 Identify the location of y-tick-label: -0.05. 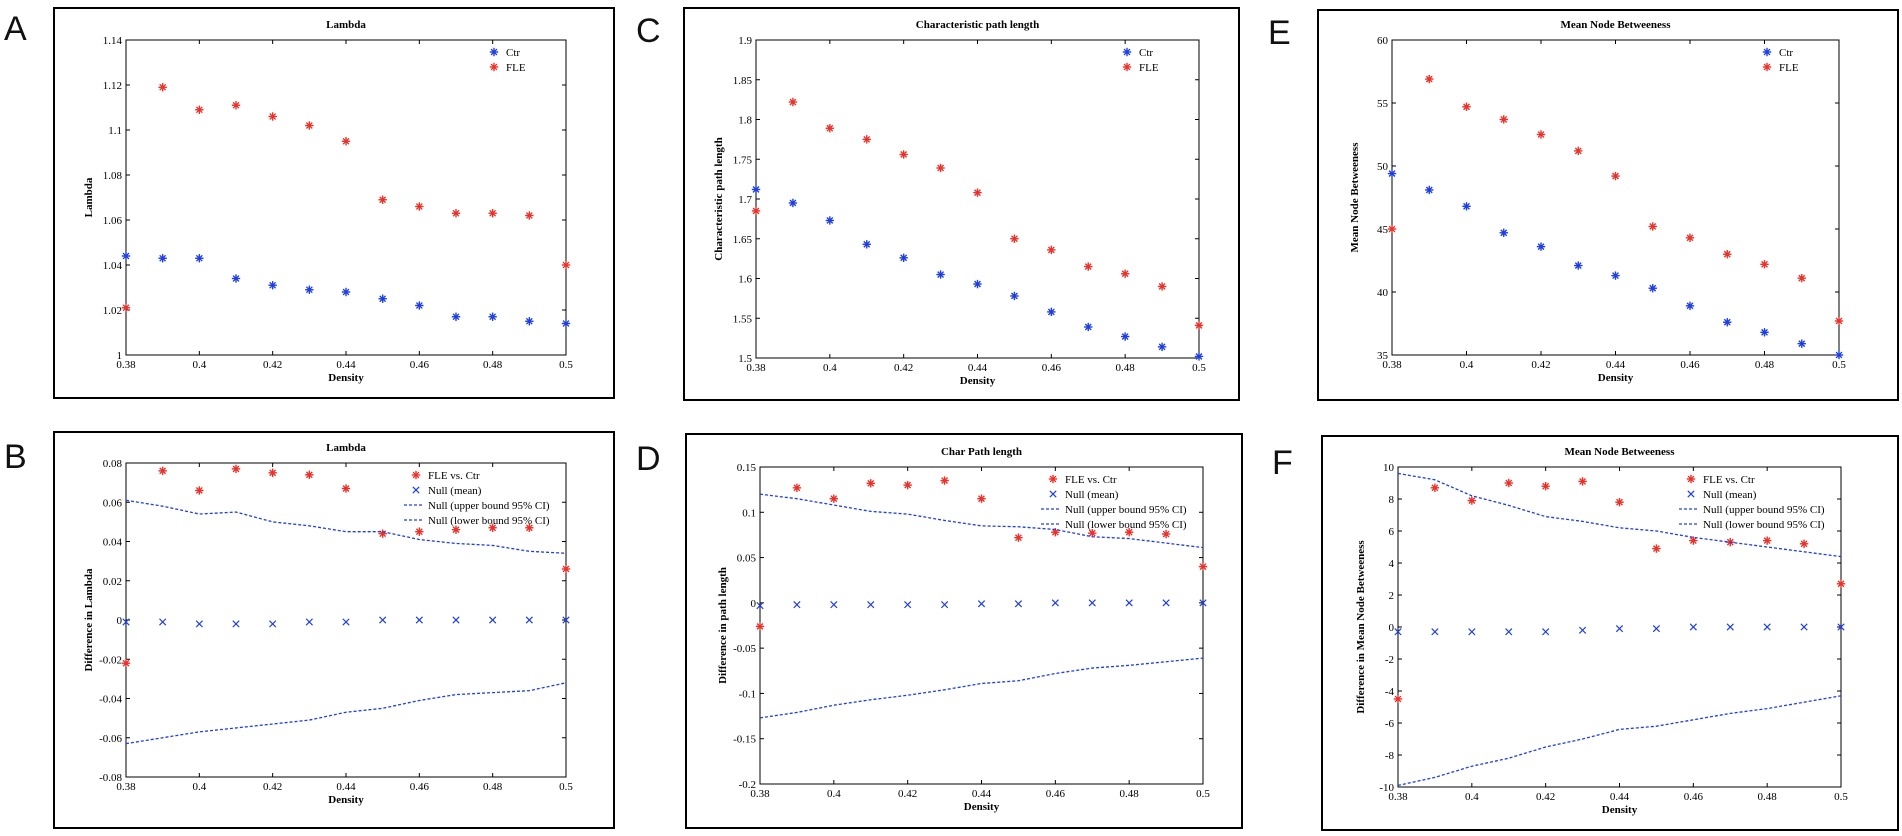
(744, 649).